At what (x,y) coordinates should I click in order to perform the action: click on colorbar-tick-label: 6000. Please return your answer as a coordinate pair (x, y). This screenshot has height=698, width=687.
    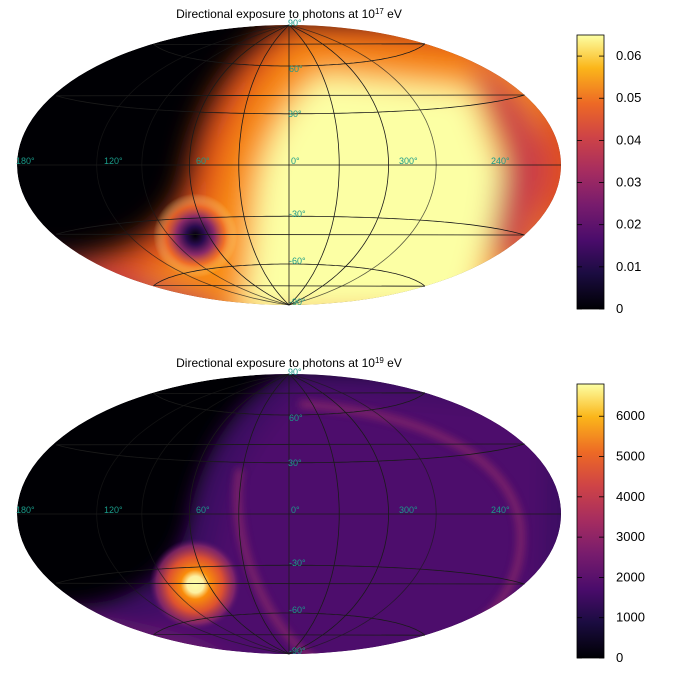
    Looking at the image, I should click on (630, 415).